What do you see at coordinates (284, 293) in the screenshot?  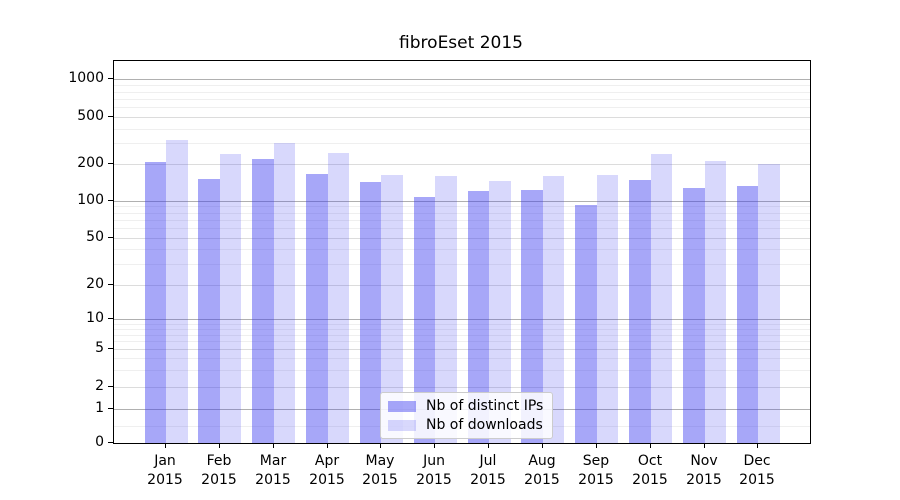 I see `bar-nb-of-downloads-mar` at bounding box center [284, 293].